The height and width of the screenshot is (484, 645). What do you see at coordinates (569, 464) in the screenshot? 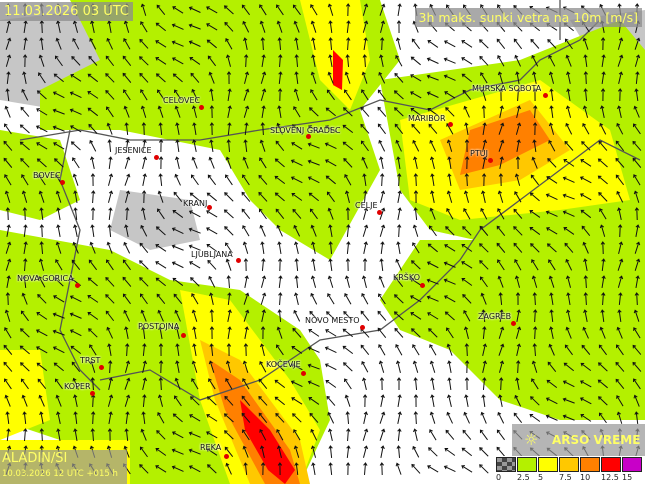
I see `legend-swatch` at bounding box center [569, 464].